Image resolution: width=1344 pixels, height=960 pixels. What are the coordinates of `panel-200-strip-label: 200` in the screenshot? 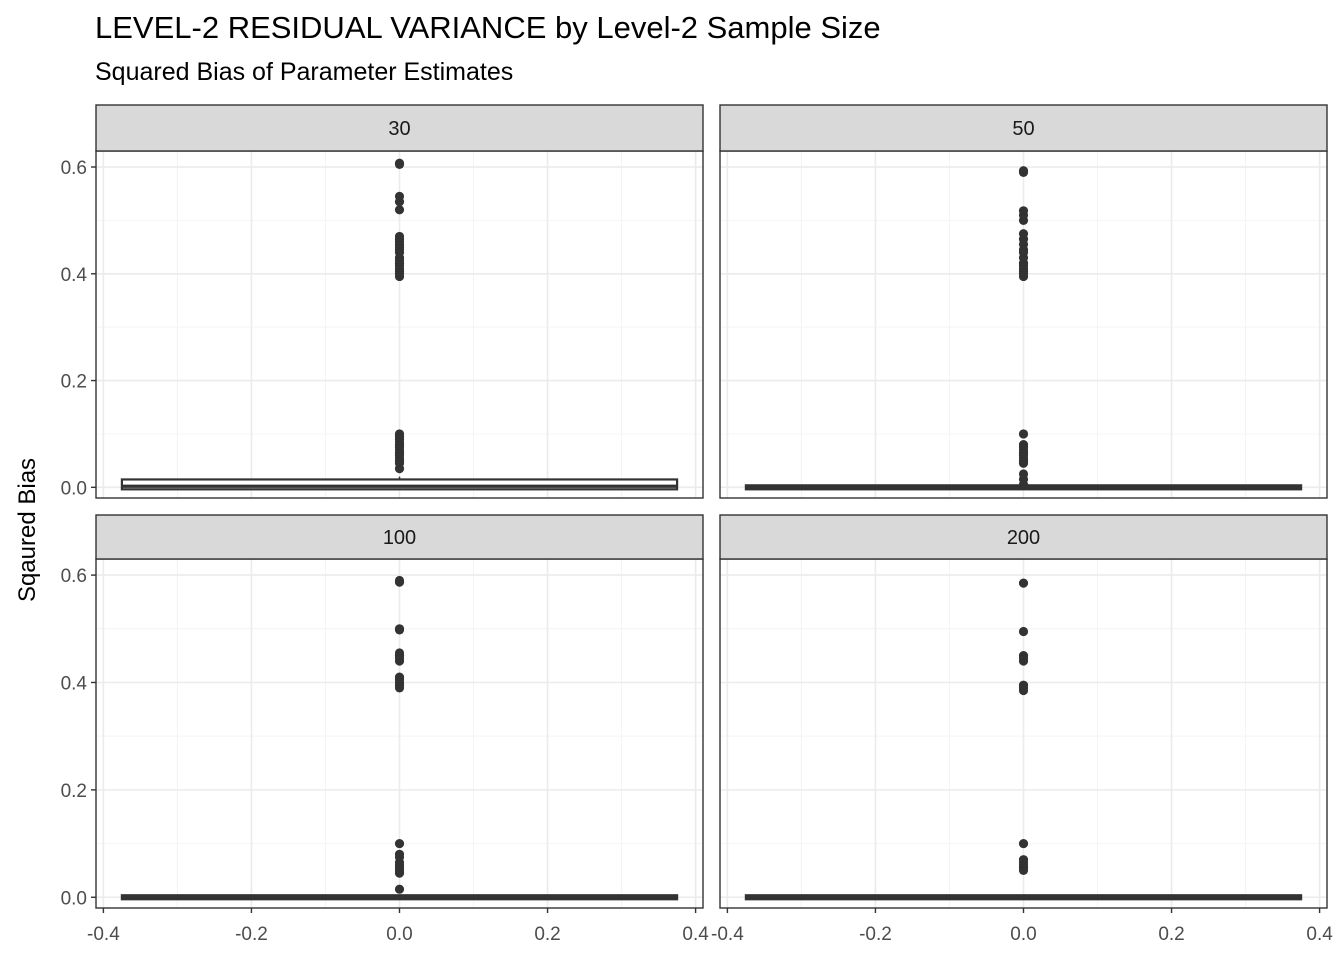 It's located at (1023, 538).